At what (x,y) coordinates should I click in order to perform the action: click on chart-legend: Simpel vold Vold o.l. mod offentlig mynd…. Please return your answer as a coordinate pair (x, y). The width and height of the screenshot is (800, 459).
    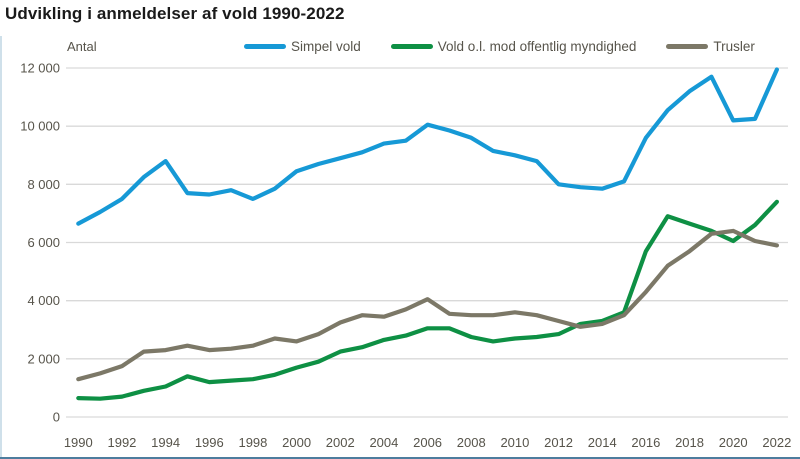
    Looking at the image, I should click on (499, 46).